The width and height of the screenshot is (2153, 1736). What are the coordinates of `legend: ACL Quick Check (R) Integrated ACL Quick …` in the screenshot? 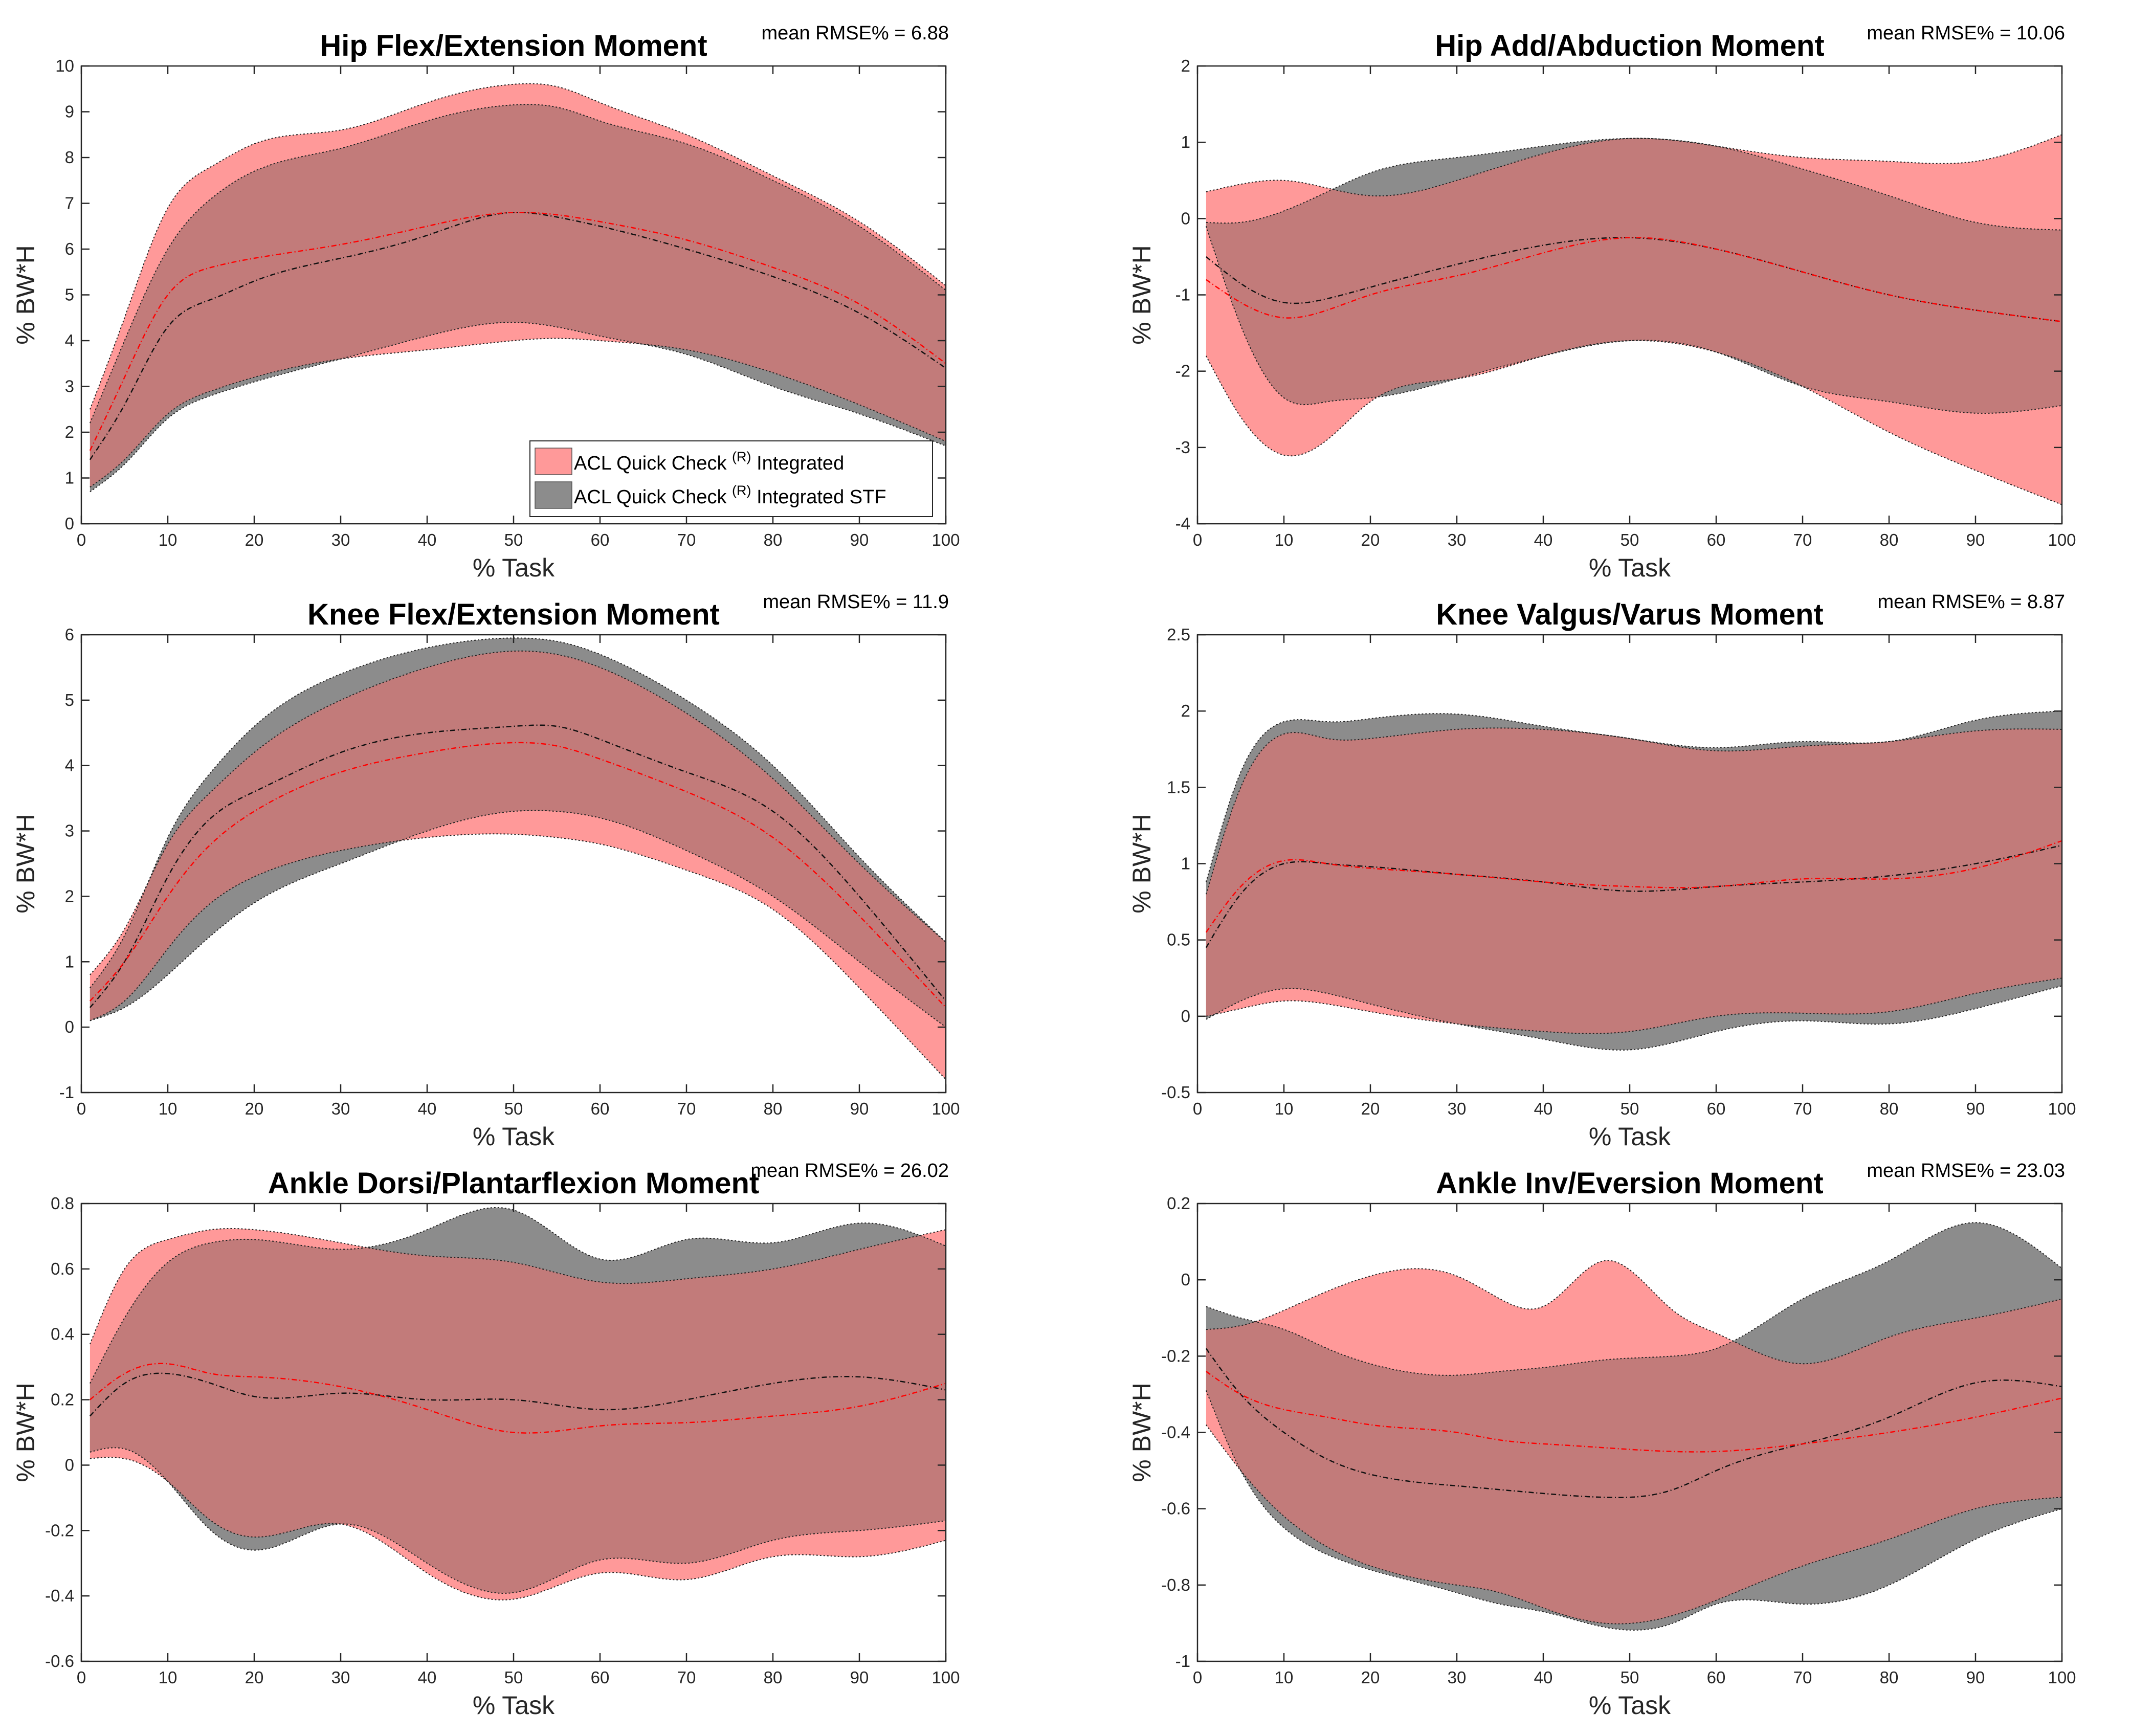 It's located at (731, 478).